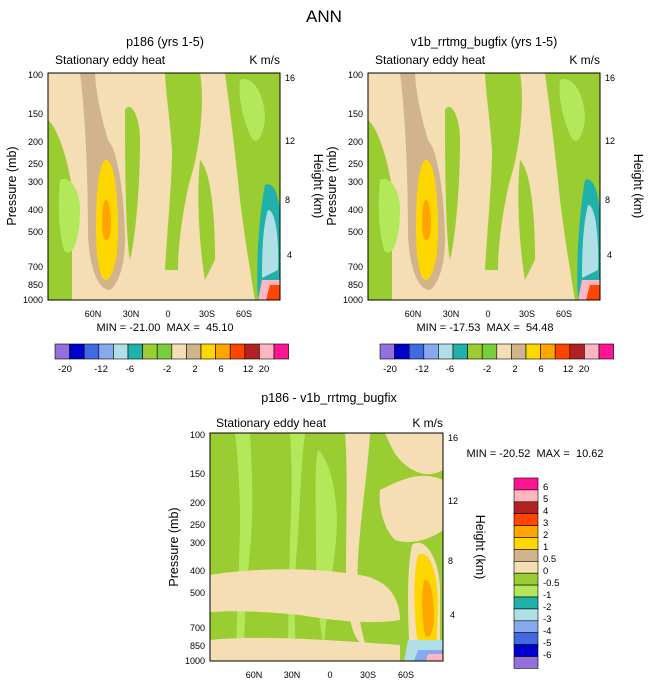 This screenshot has height=685, width=648. I want to click on panel-1-contour-lightgreen-right, so click(252, 110).